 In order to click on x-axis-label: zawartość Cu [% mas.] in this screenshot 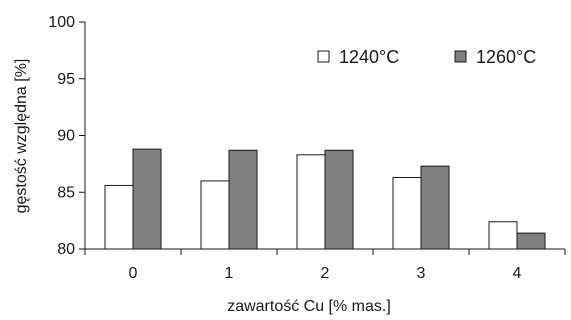, I will do `click(309, 306)`.